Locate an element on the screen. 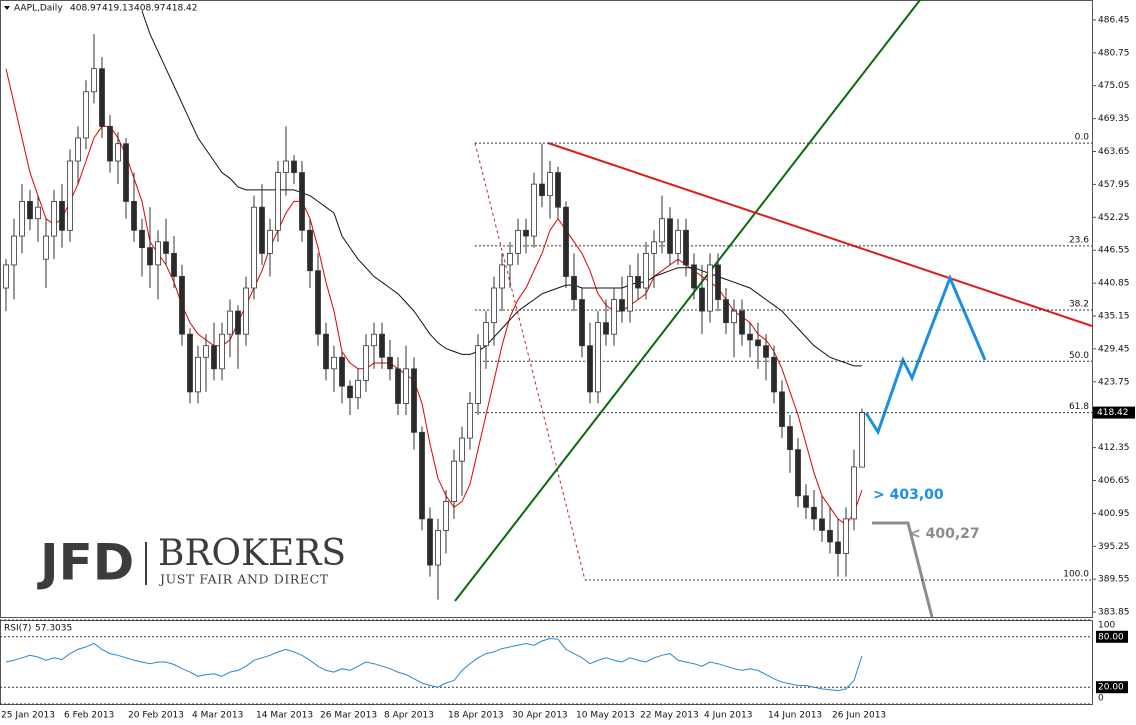  target-up: > 403,00 is located at coordinates (908, 495).